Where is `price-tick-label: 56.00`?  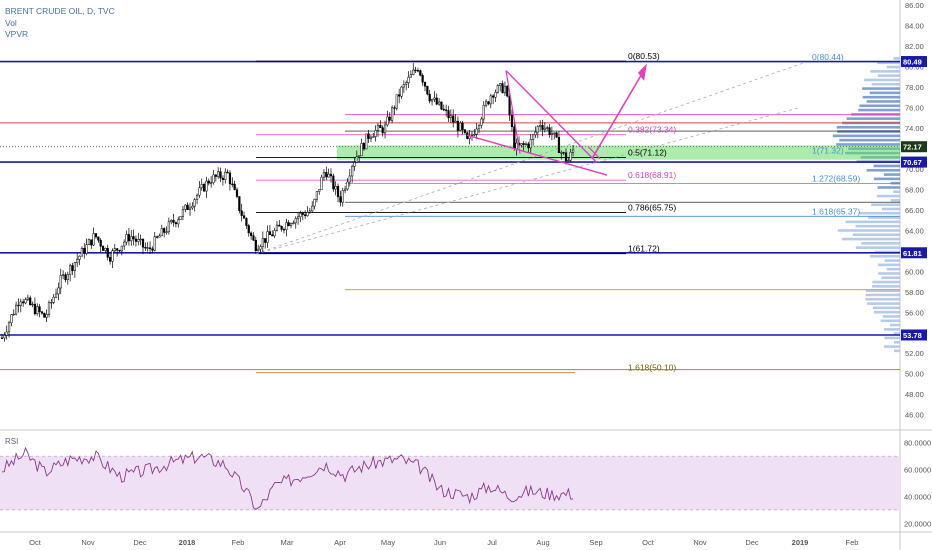 price-tick-label: 56.00 is located at coordinates (914, 312).